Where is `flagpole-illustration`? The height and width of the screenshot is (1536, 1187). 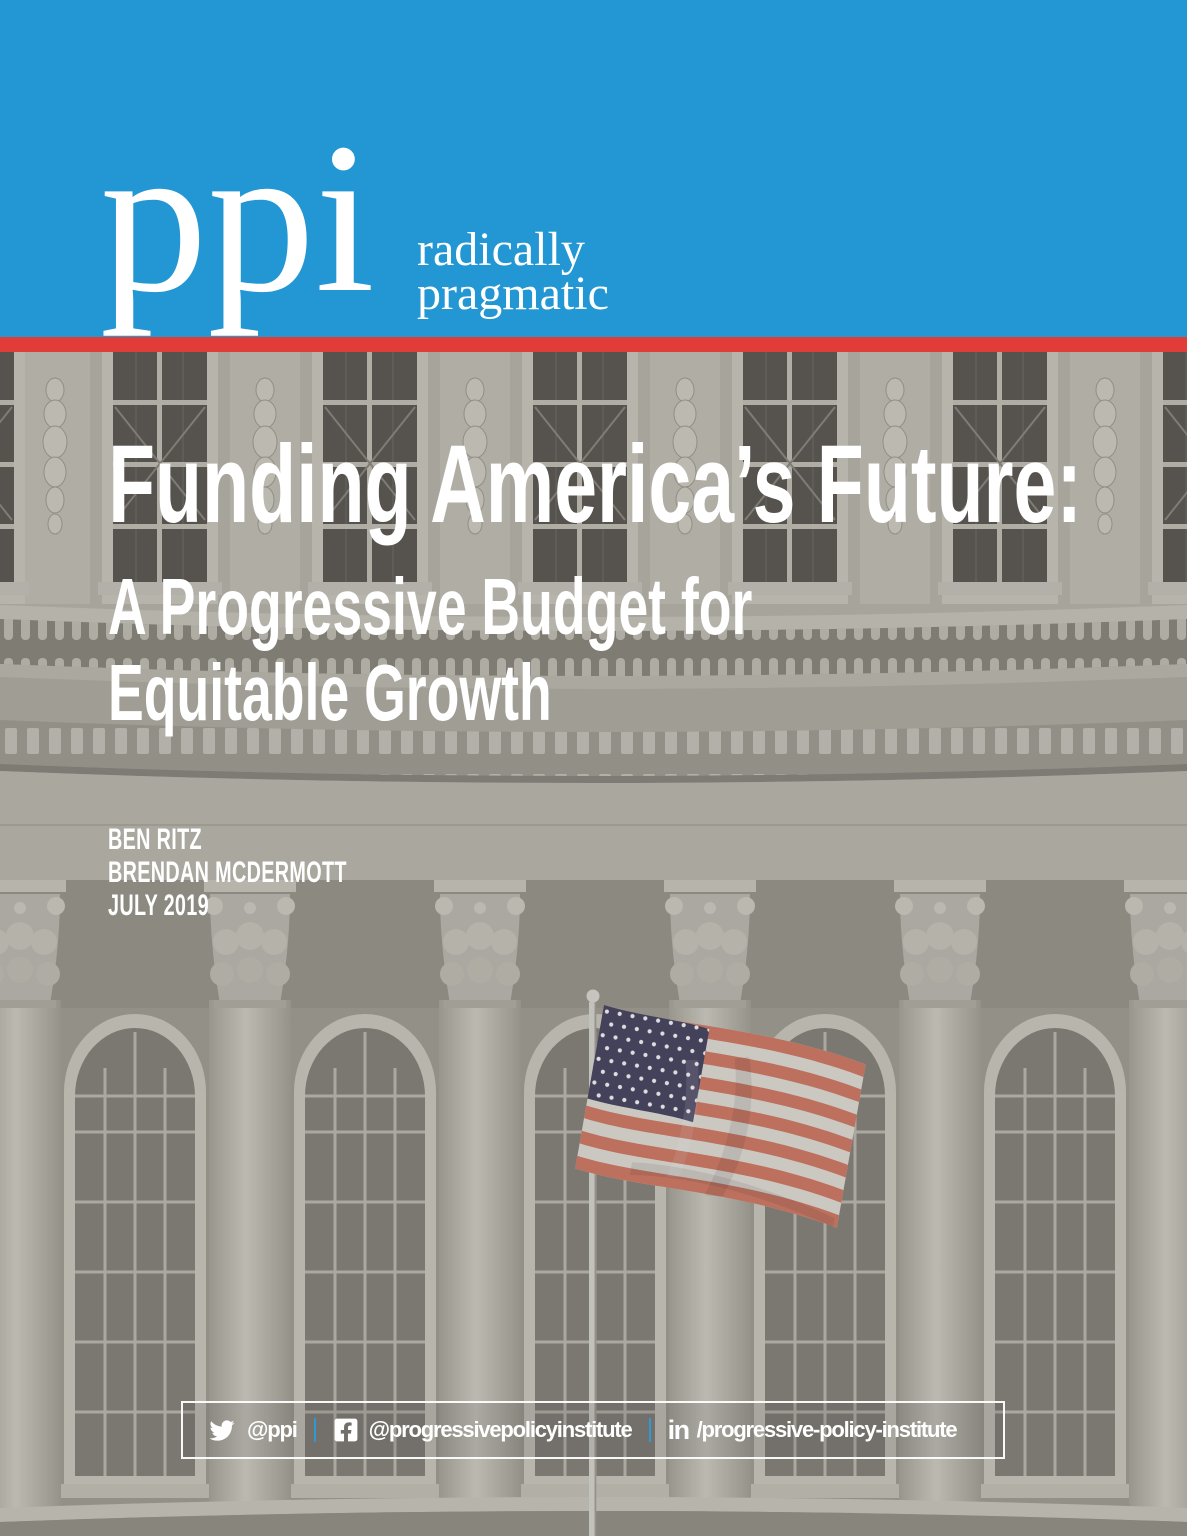 flagpole-illustration is located at coordinates (593, 1262).